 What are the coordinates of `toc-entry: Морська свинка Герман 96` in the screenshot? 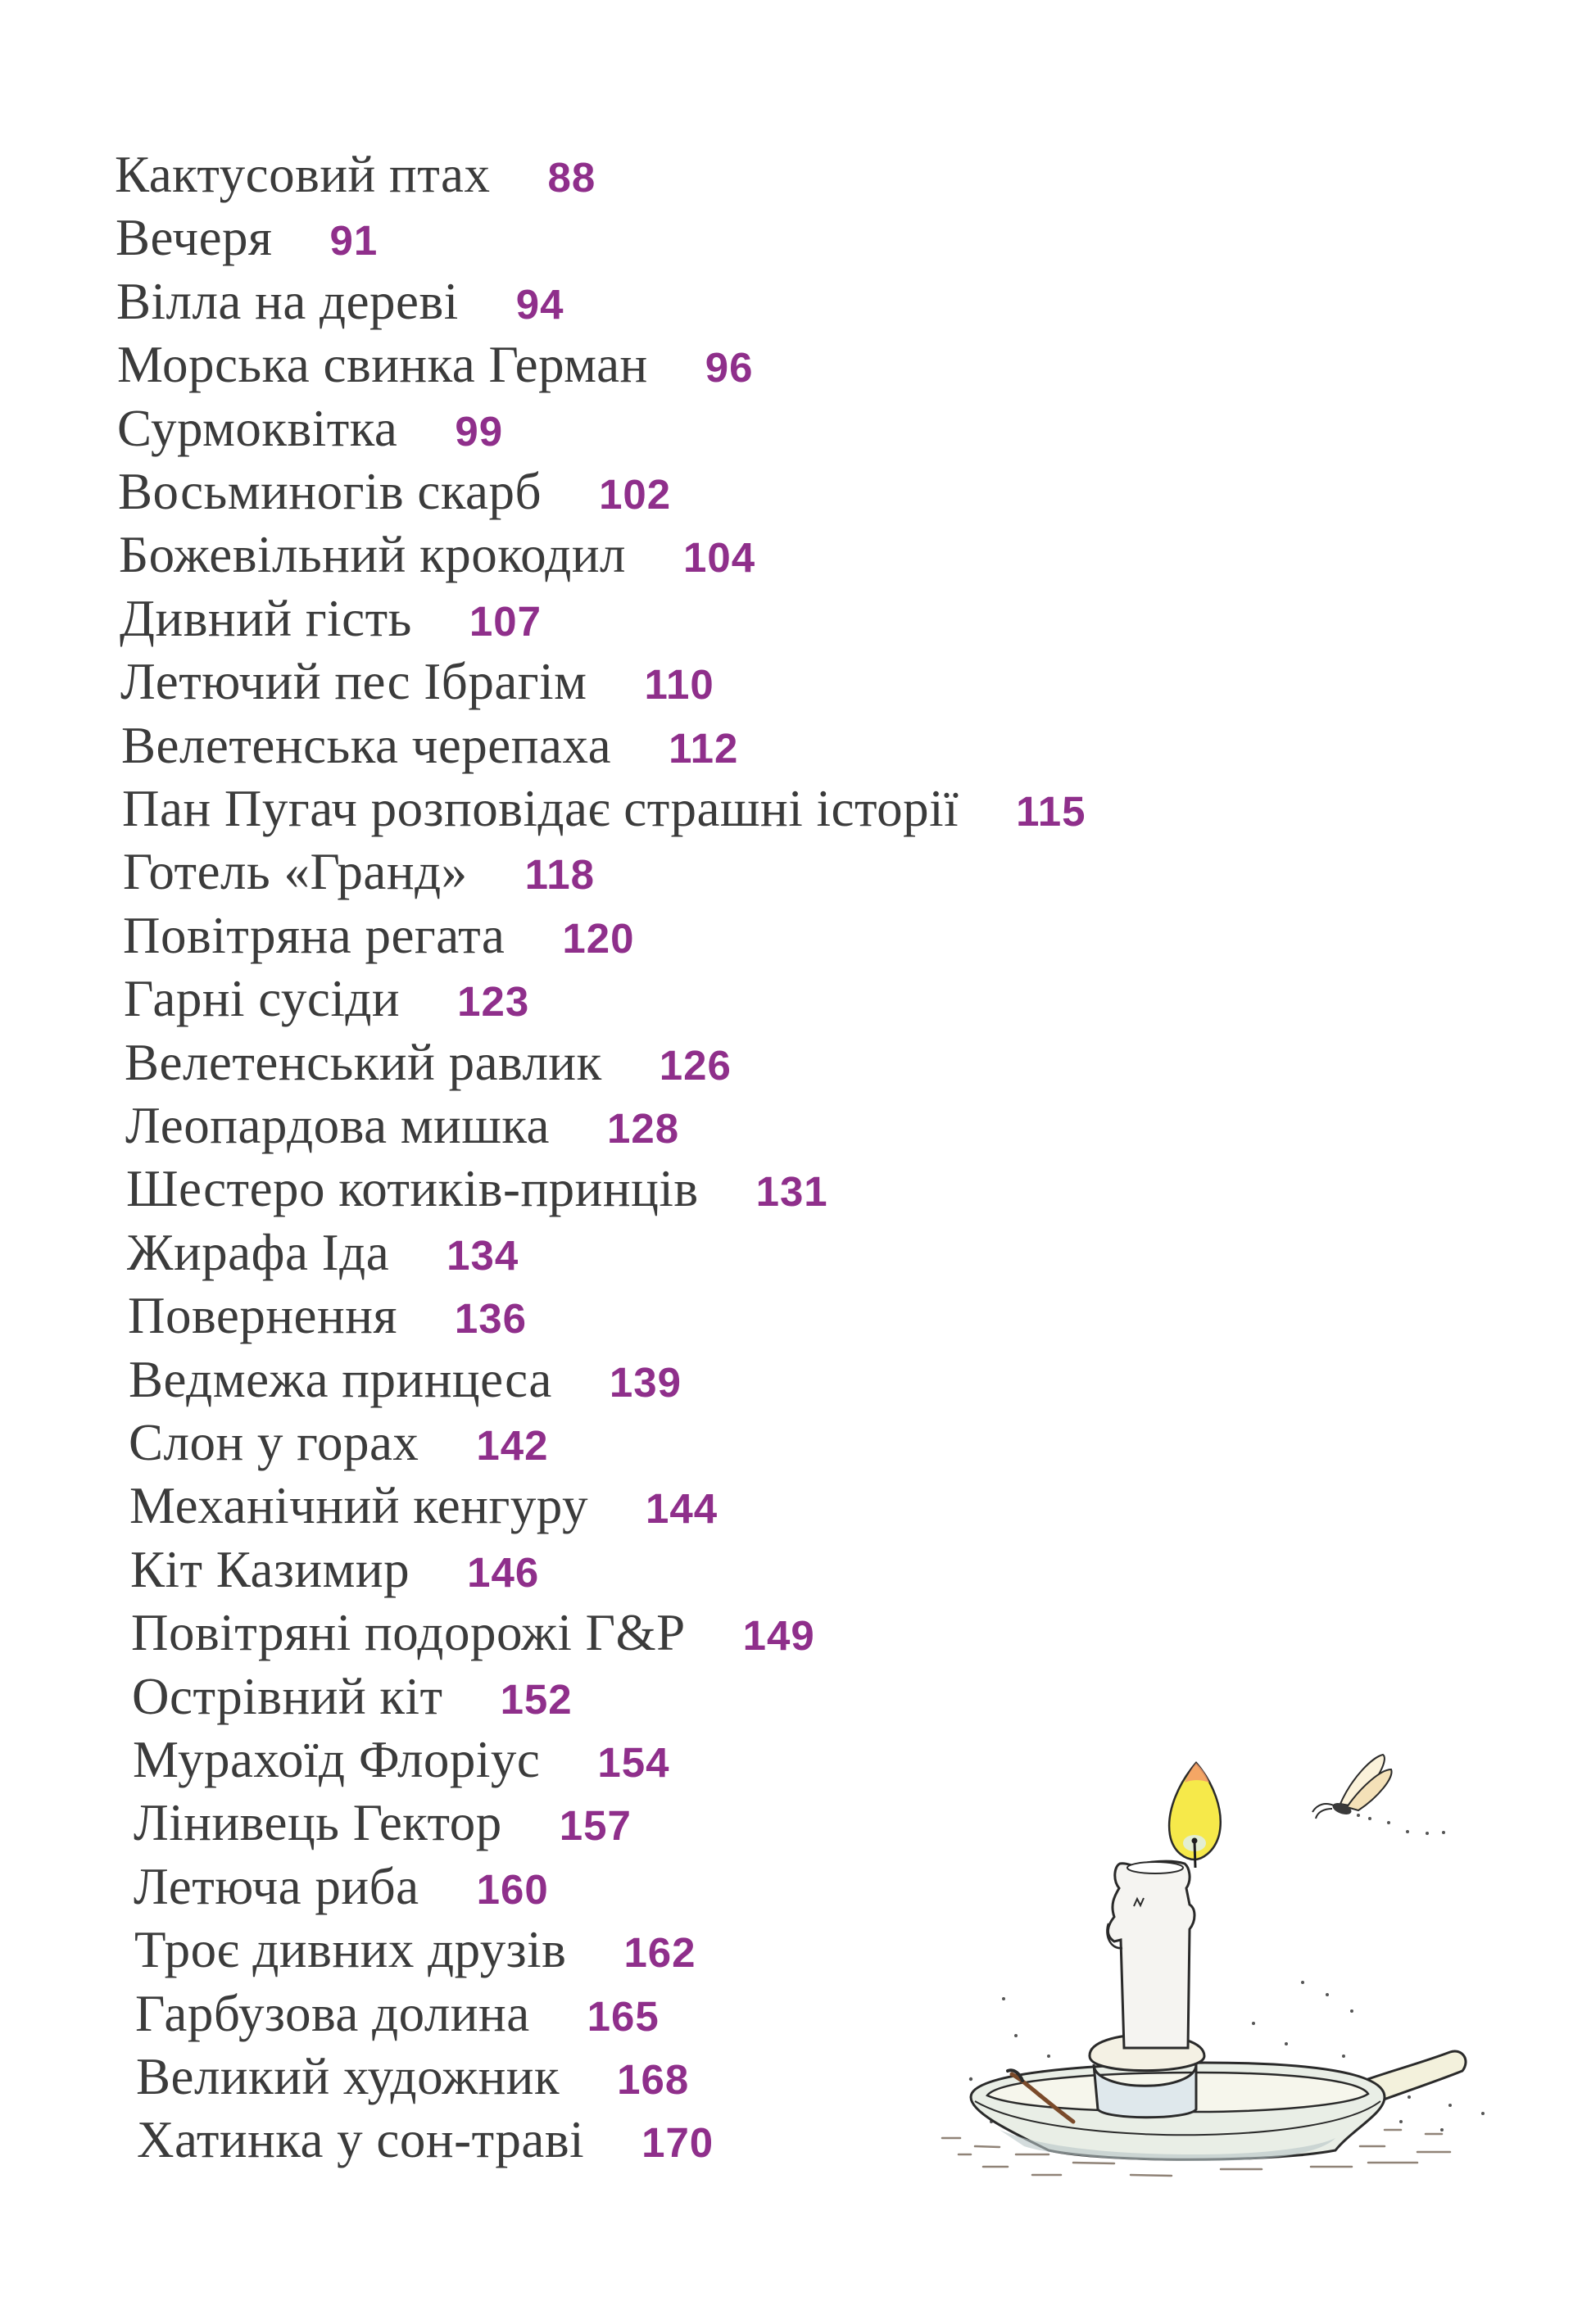 It's located at (435, 366).